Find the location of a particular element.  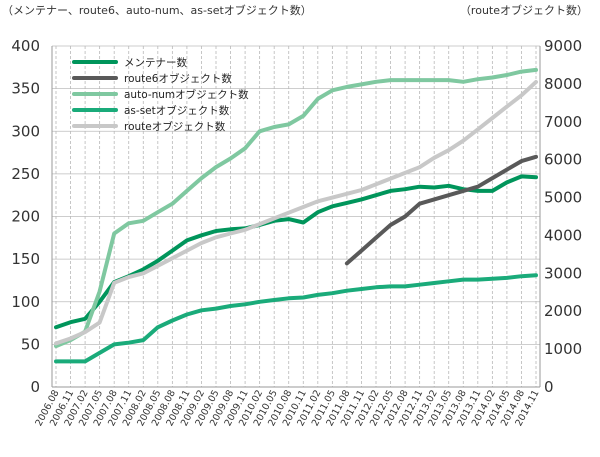

right-tick-label: 8000 is located at coordinates (563, 84).